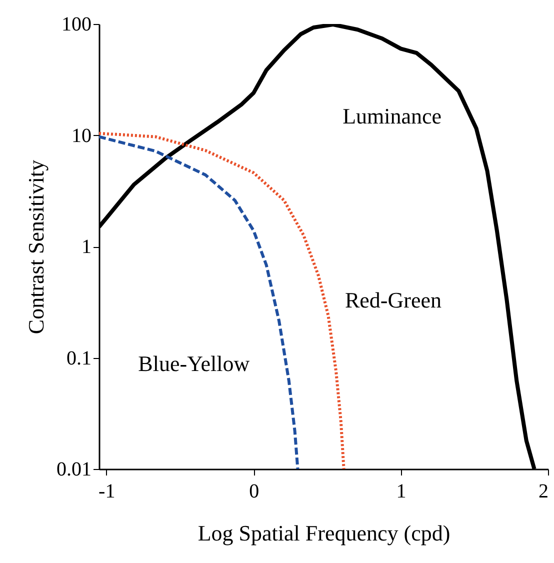 This screenshot has width=554, height=563. Describe the element at coordinates (82, 135) in the screenshot. I see `y-tick-label: 10` at that location.